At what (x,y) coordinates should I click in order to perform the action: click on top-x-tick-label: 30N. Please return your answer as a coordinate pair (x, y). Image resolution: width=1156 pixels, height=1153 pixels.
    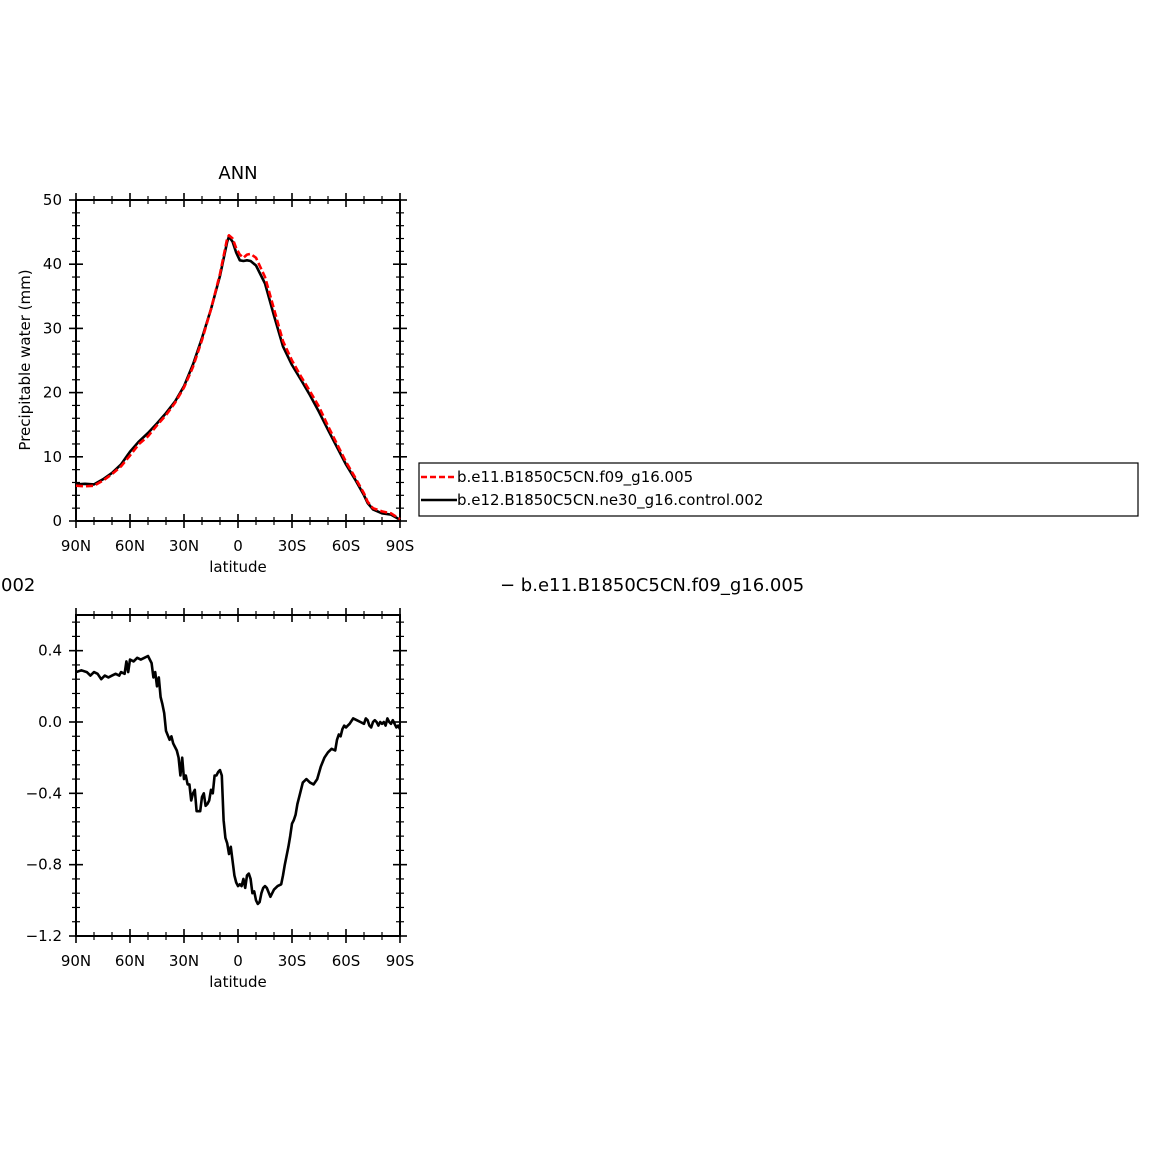
    Looking at the image, I should click on (184, 546).